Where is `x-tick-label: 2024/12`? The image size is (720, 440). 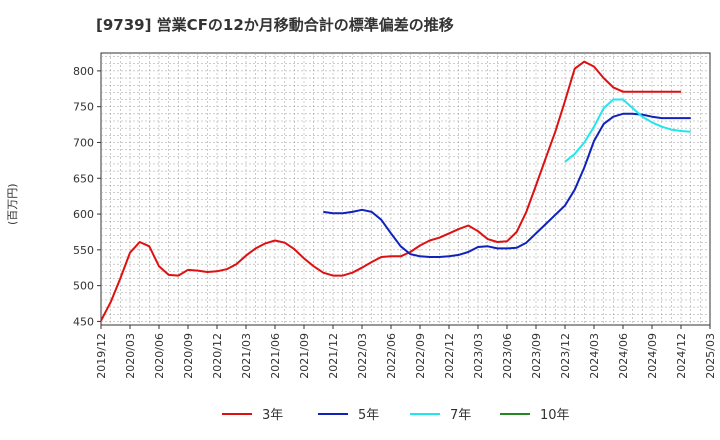
x-tick-label: 2024/12 is located at coordinates (681, 356).